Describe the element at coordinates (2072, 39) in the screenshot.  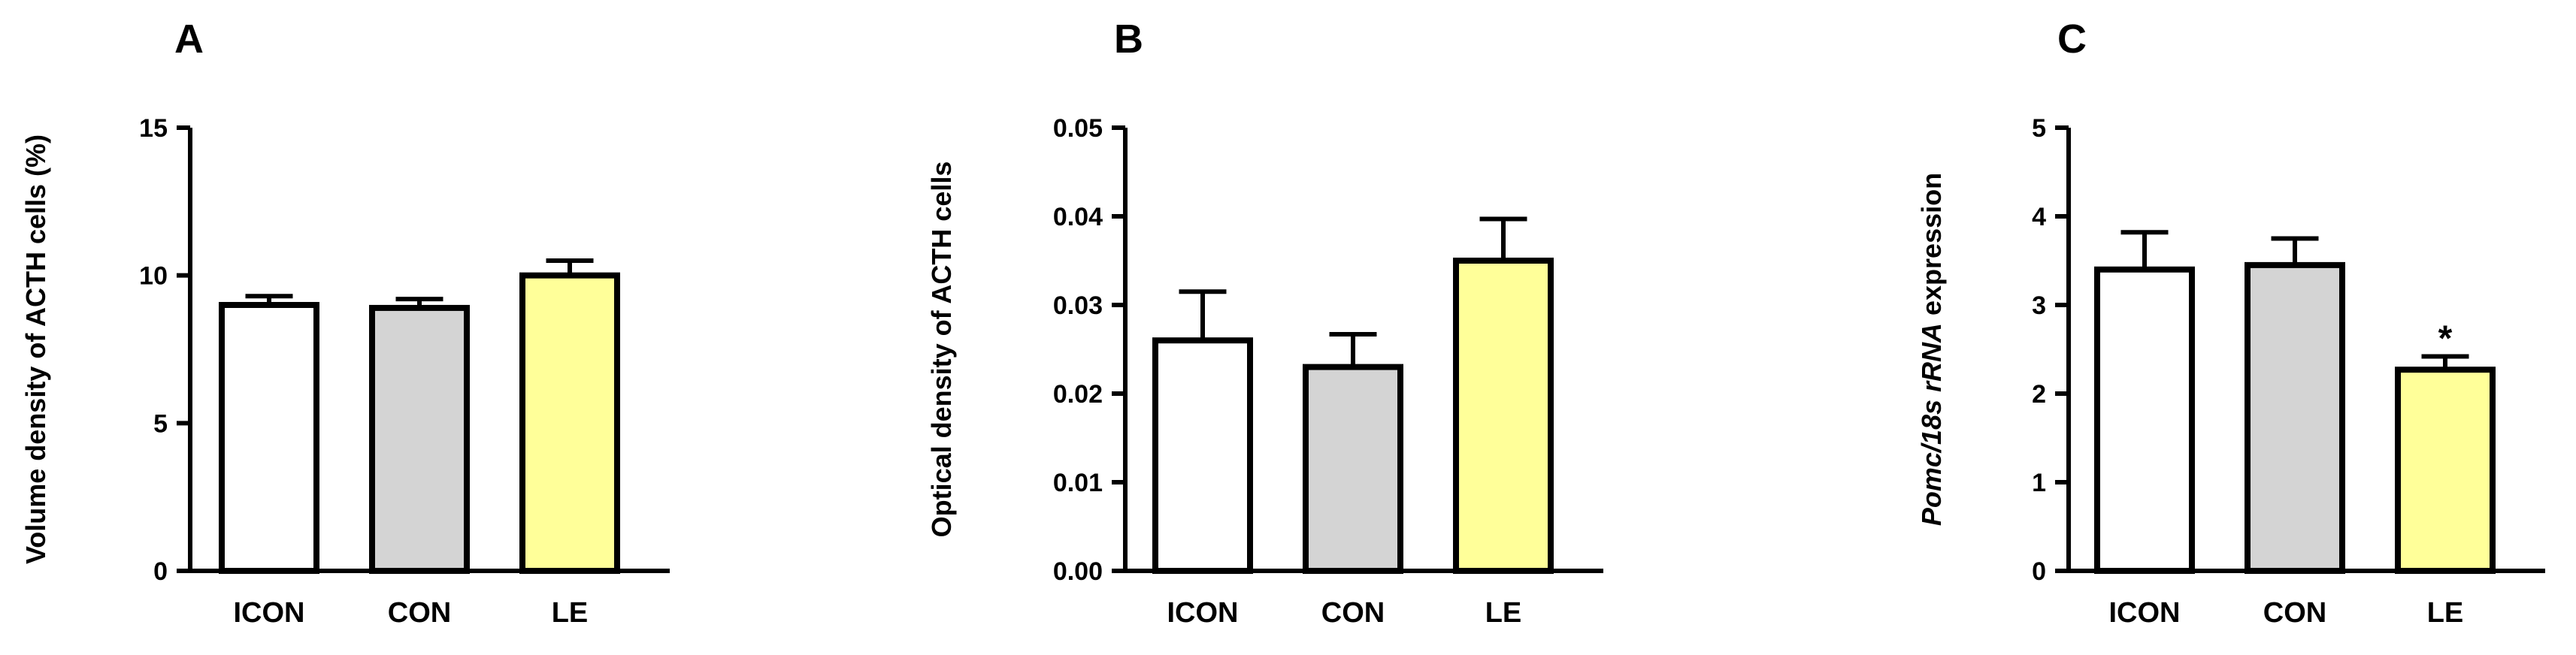
I see `panel-letter: C` at that location.